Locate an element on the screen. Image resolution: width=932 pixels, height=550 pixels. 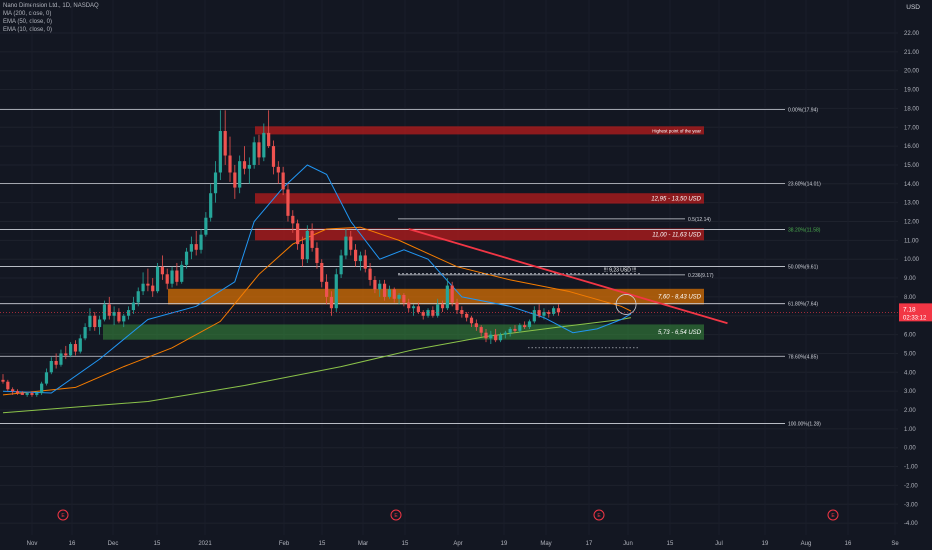
zone-label: 12,95 - 13,50 USD is located at coordinates (676, 199).